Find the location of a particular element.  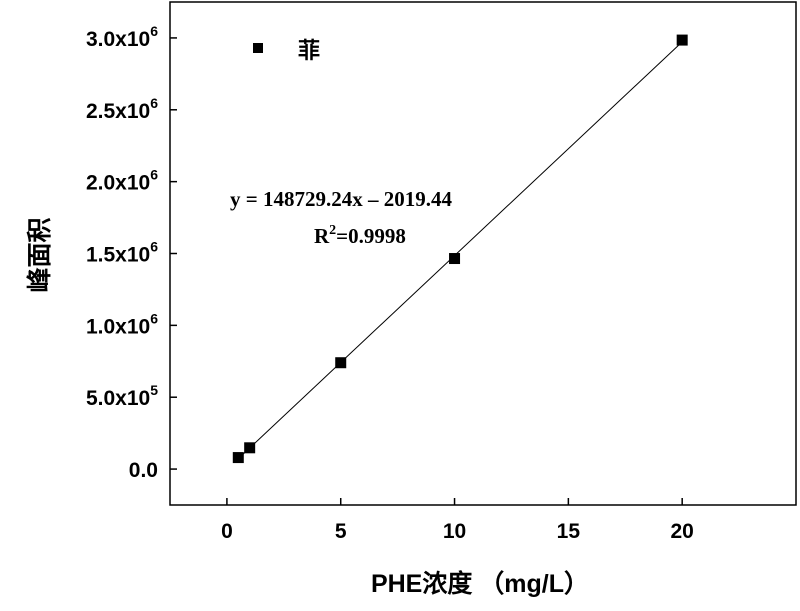

y-tick-label-3: 1.5x10⁶ is located at coordinates (122, 253).